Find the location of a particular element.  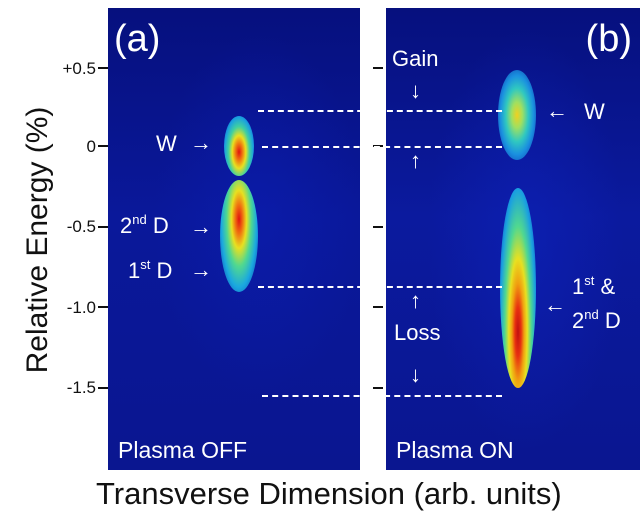

label-first-d: 1st D is located at coordinates (150, 270).